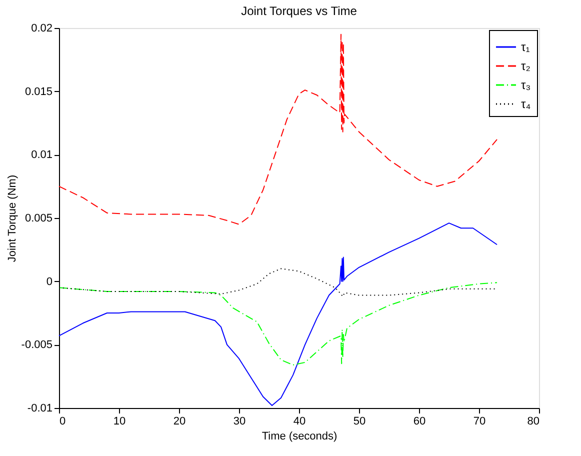 This screenshot has height=456, width=581. I want to click on legend-label: τ₁, so click(525, 47).